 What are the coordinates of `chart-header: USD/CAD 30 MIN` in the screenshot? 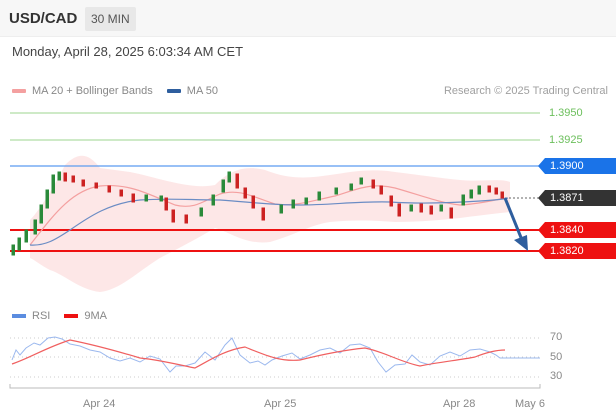 It's located at (308, 18).